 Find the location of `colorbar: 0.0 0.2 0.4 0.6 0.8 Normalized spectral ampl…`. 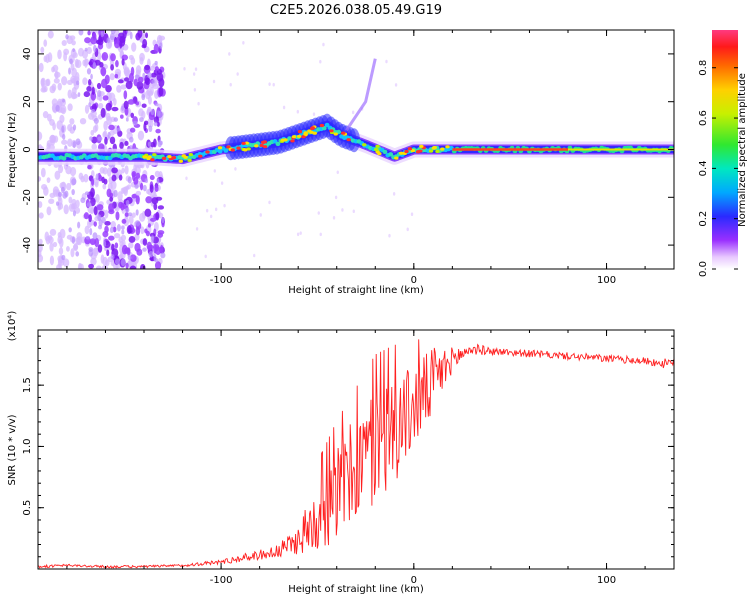

colorbar: 0.0 0.2 0.4 0.6 0.8 Normalized spectral ampl… is located at coordinates (723, 153).